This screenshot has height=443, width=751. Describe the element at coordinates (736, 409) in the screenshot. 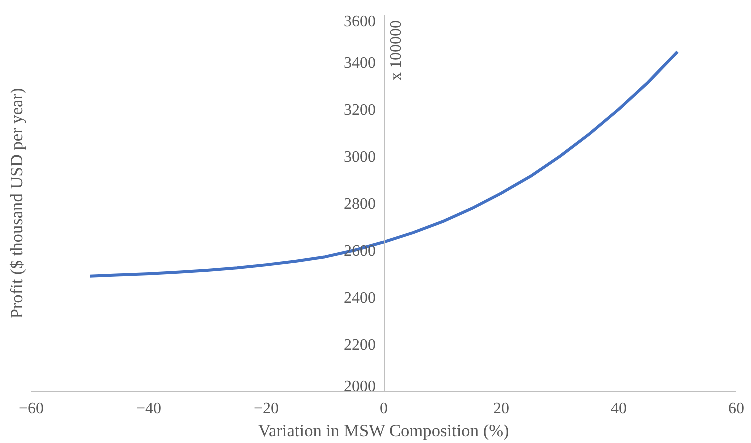

I see `x-tick-label: 60` at that location.